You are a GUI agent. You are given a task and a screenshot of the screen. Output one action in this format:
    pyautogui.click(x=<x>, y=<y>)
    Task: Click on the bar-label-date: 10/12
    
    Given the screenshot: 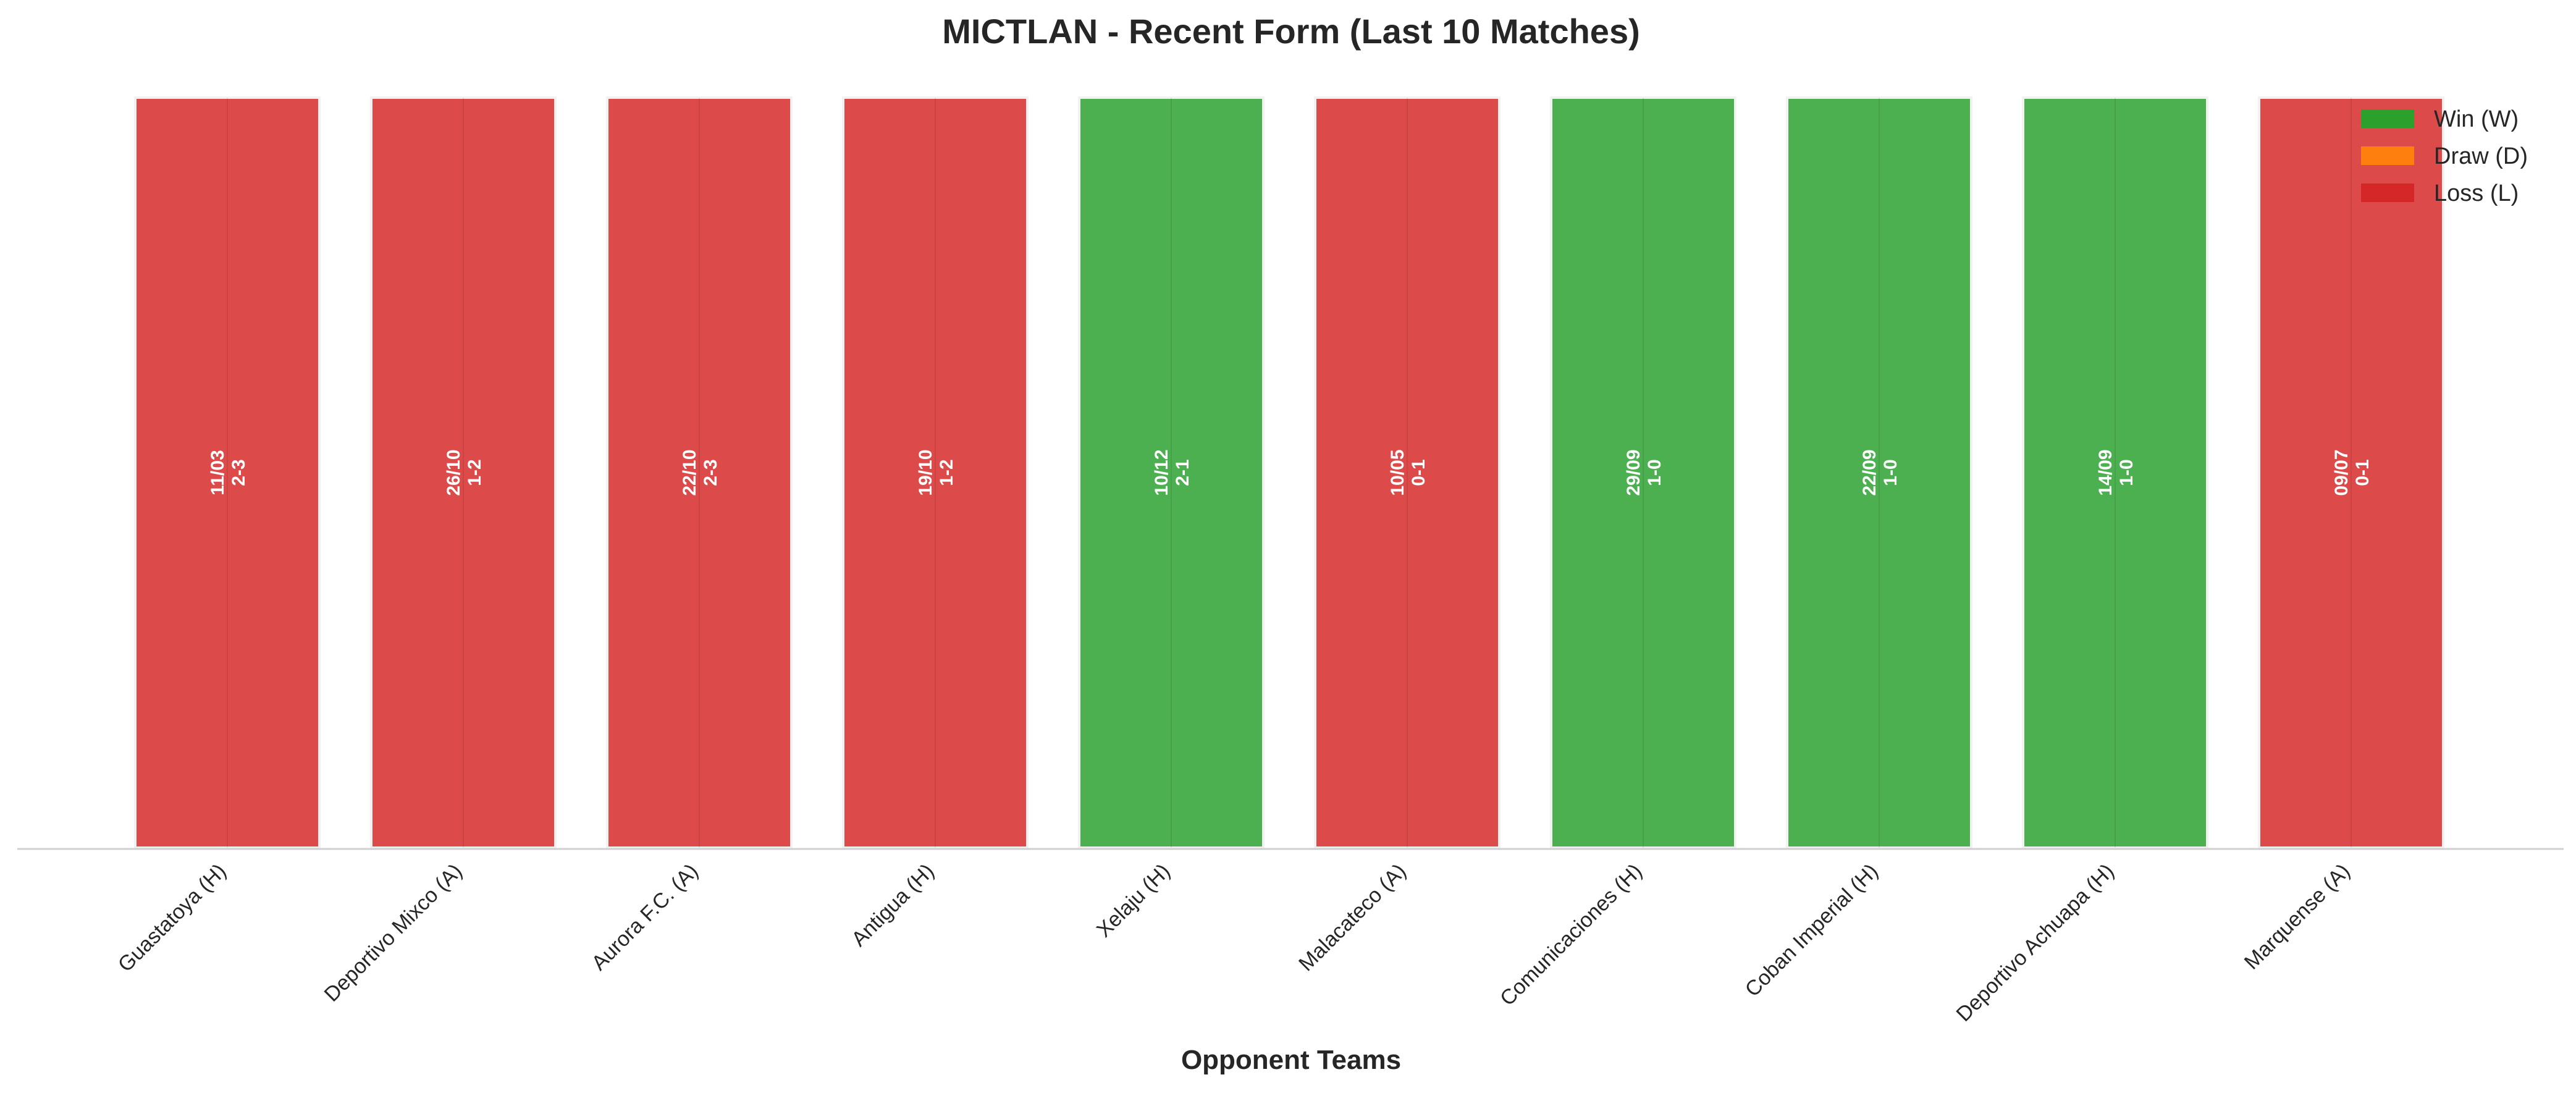 What is the action you would take?
    pyautogui.click(x=1161, y=473)
    